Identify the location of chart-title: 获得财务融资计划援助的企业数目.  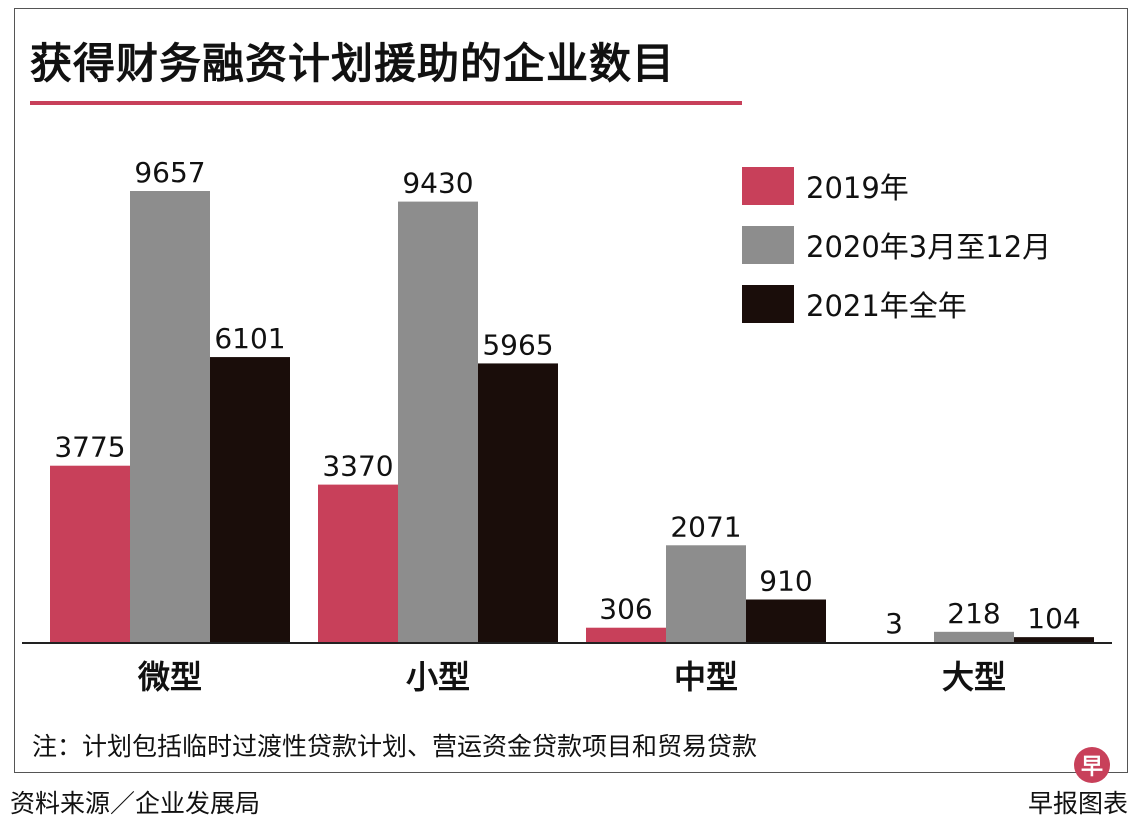
(353, 63).